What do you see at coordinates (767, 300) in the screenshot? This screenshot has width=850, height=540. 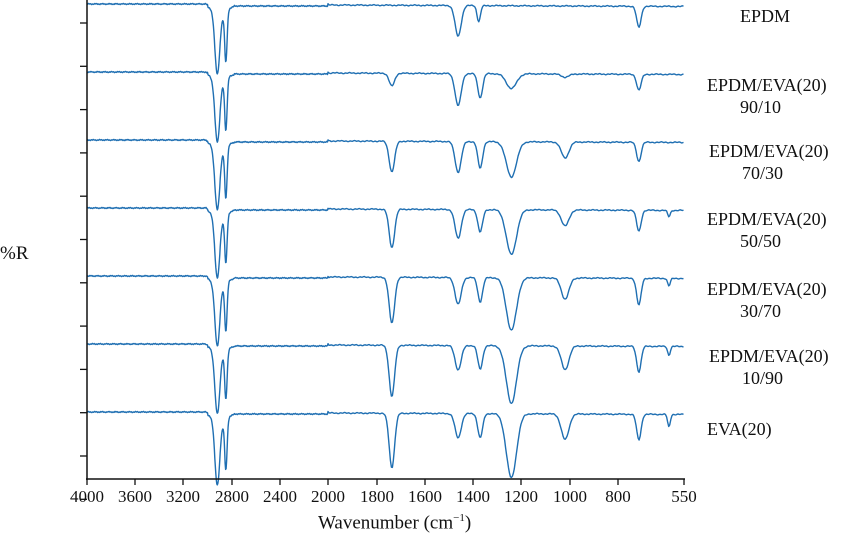 I see `trace-label-30-70: EPDM/EVA(20) 30/70` at bounding box center [767, 300].